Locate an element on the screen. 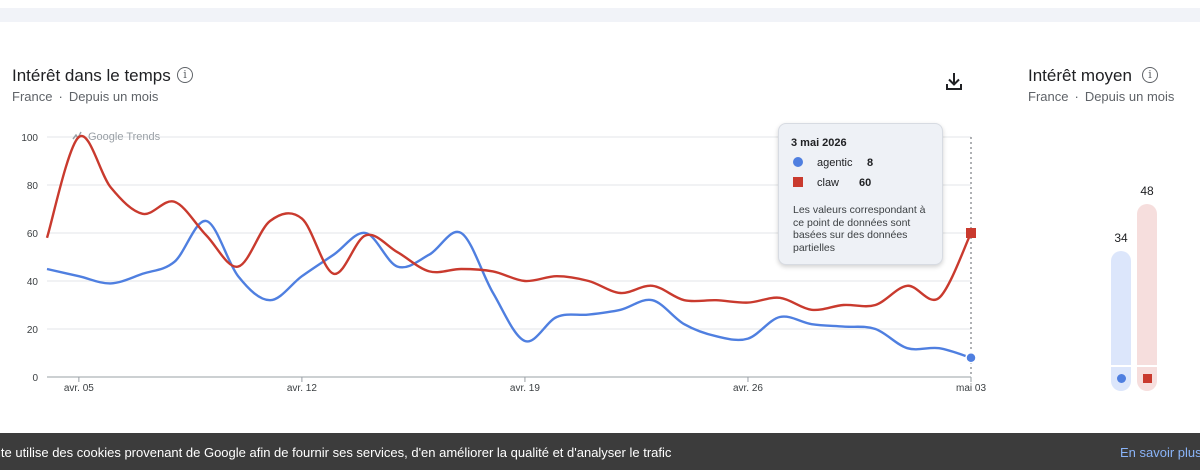 This screenshot has width=1200, height=470. tooltip-date: 3 mai 2026 is located at coordinates (819, 143).